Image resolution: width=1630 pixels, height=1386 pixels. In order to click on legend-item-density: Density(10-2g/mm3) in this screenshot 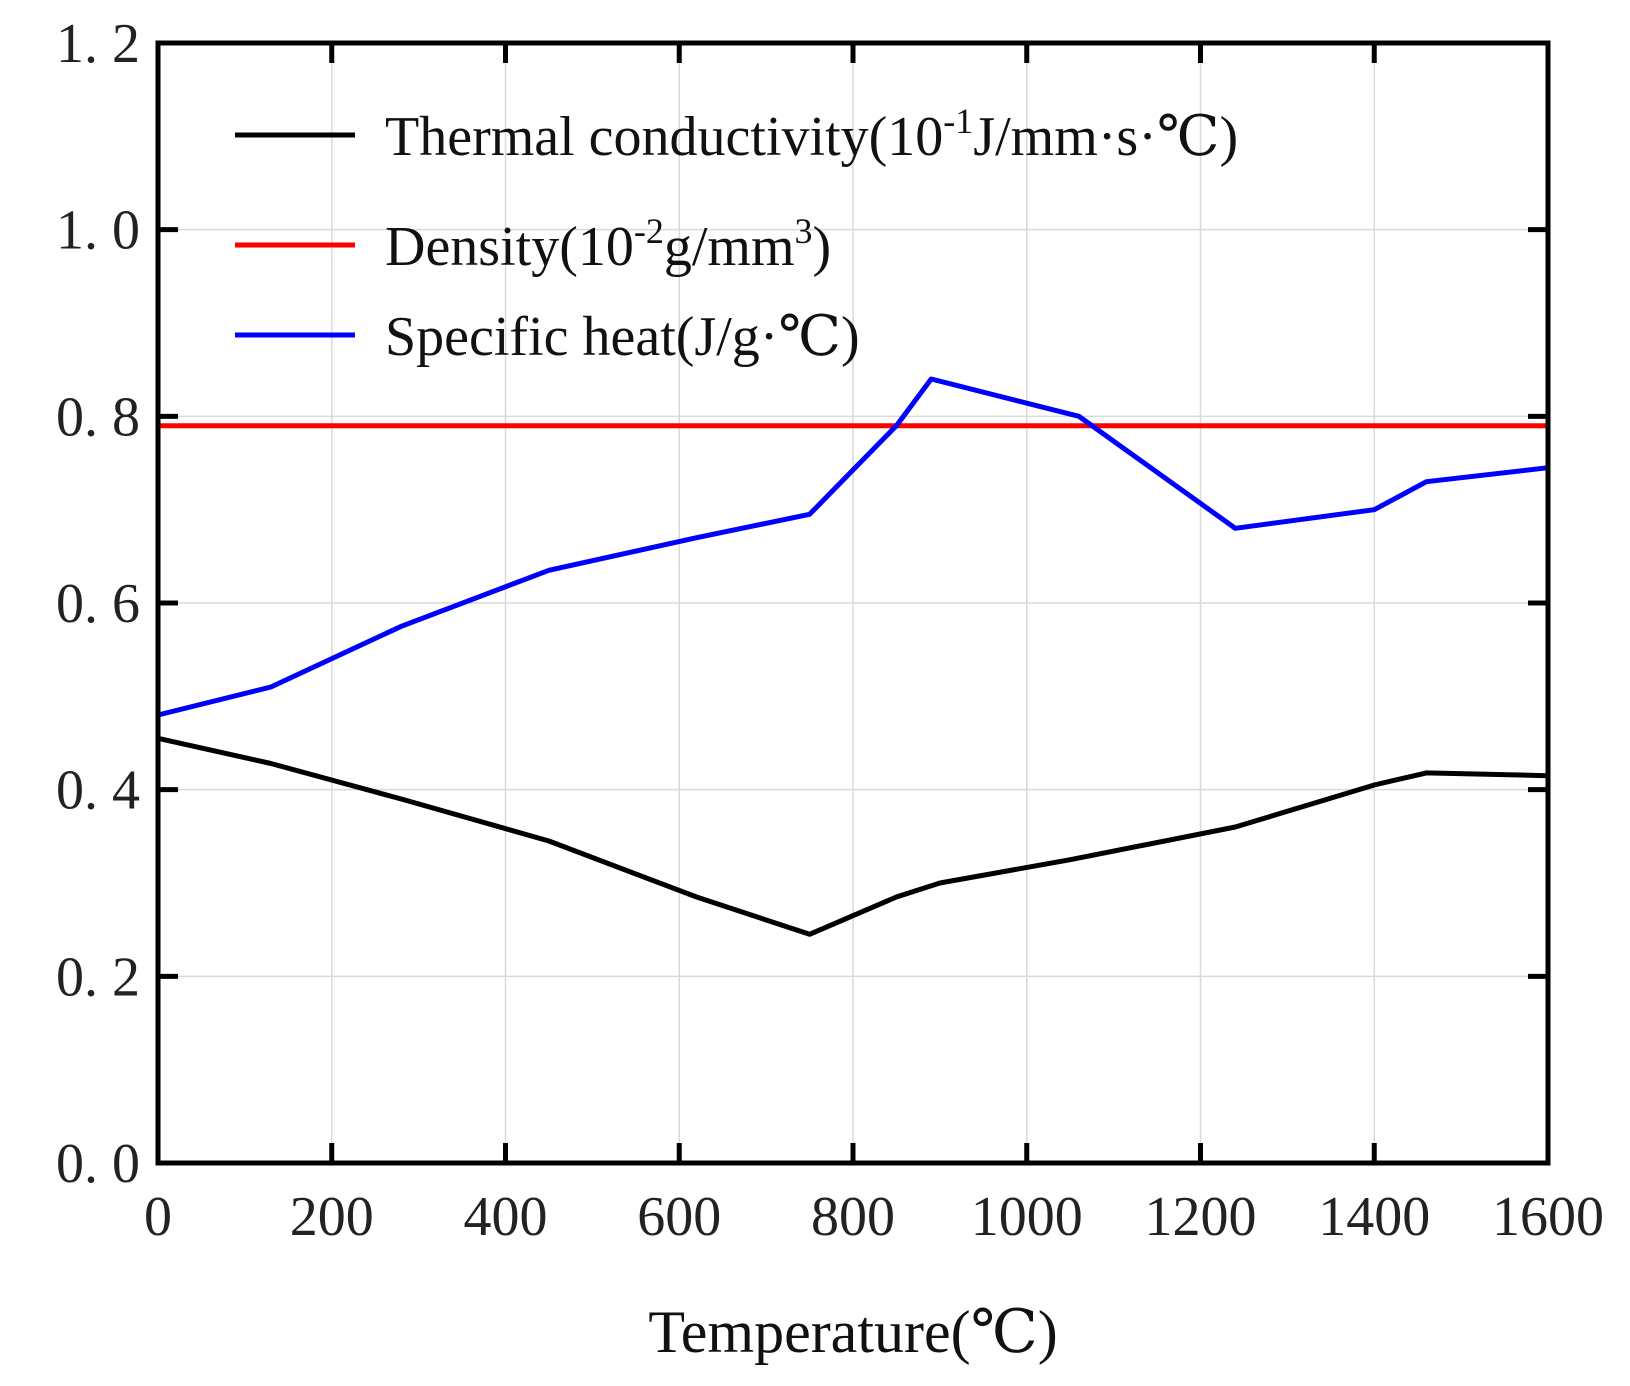, I will do `click(533, 244)`.